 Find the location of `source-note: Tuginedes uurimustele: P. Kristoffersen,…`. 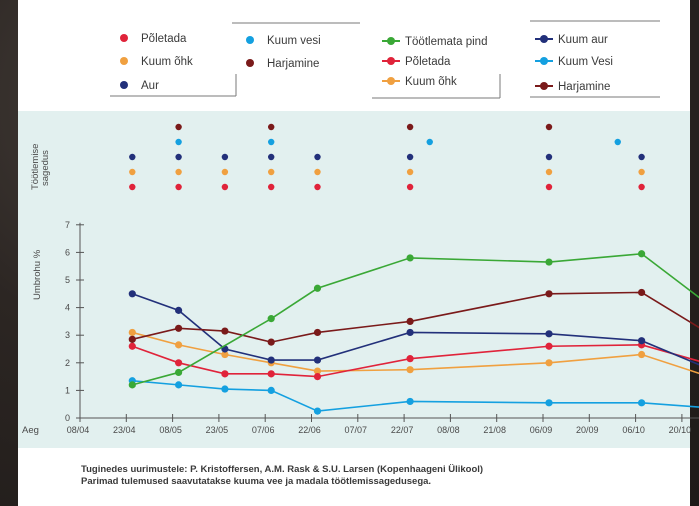

source-note: Tuginedes uurimustele: P. Kristoffersen,… is located at coordinates (282, 469).